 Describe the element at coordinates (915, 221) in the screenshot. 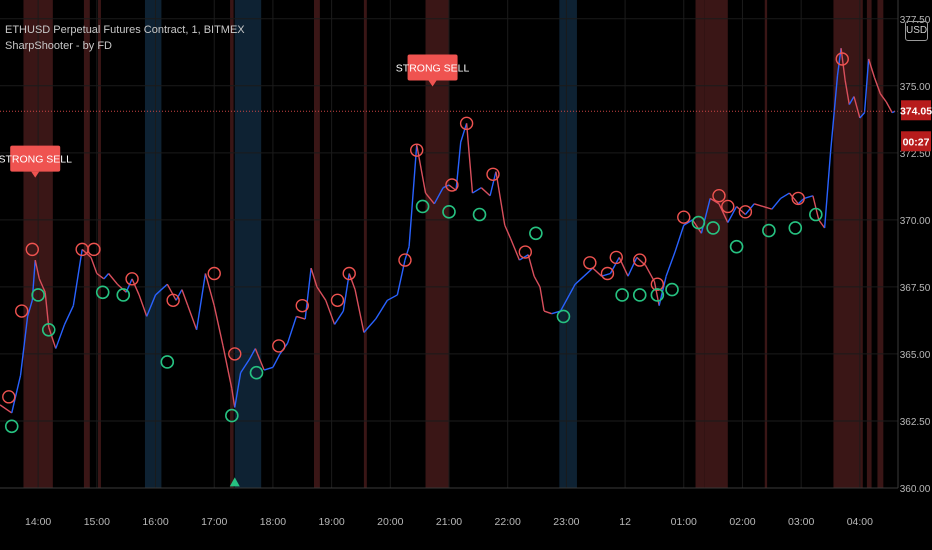

I see `price-tick-label: 370.00` at that location.